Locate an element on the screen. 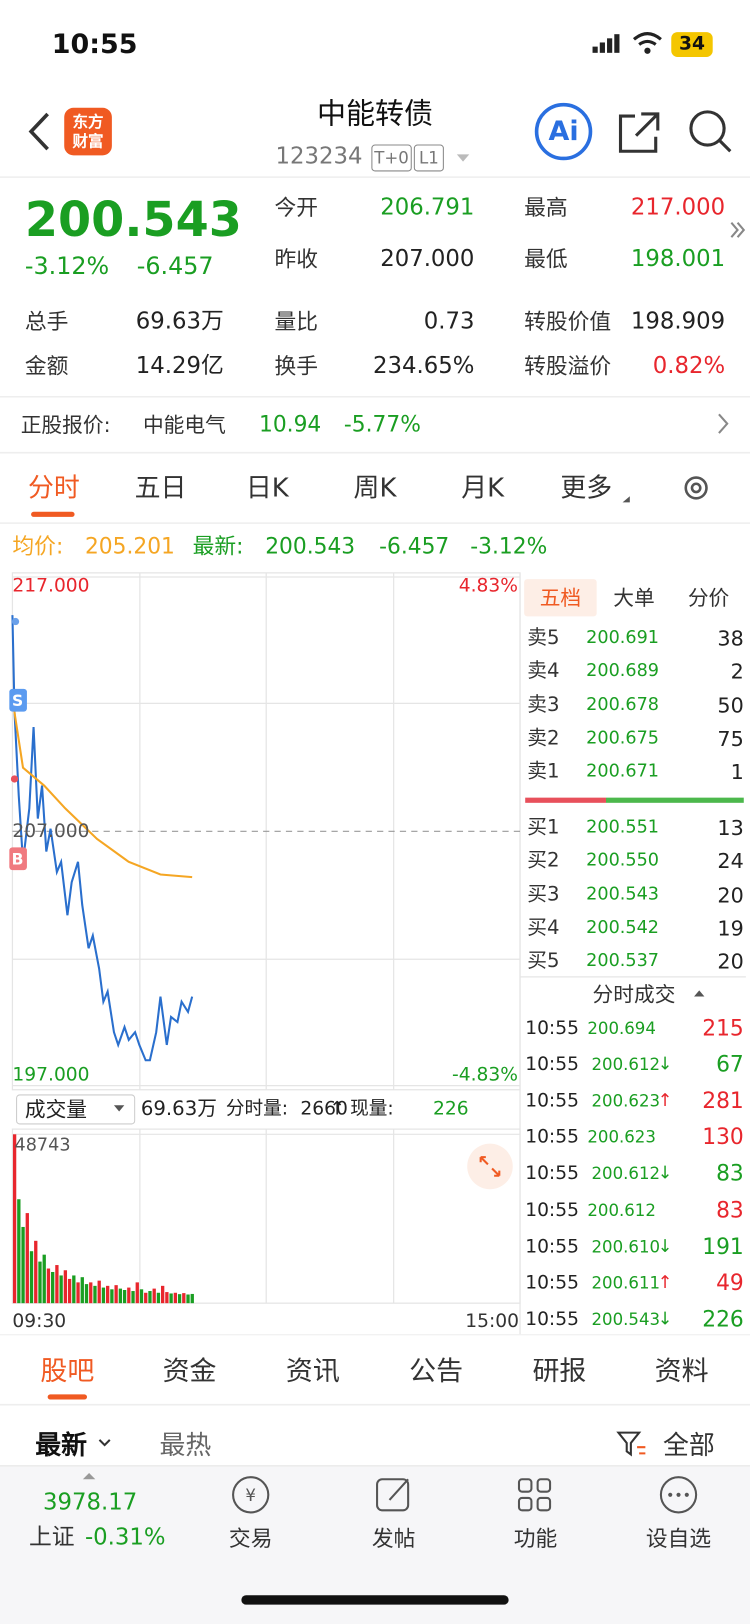 This screenshot has width=750, height=1624. min-vol-label: 分时量: is located at coordinates (257, 1109).